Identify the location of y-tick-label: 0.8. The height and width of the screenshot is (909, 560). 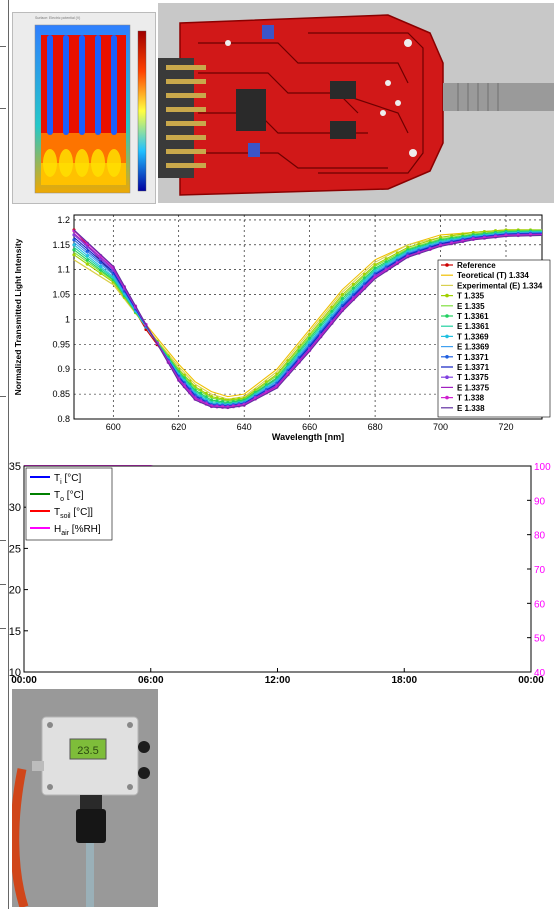
(63, 419).